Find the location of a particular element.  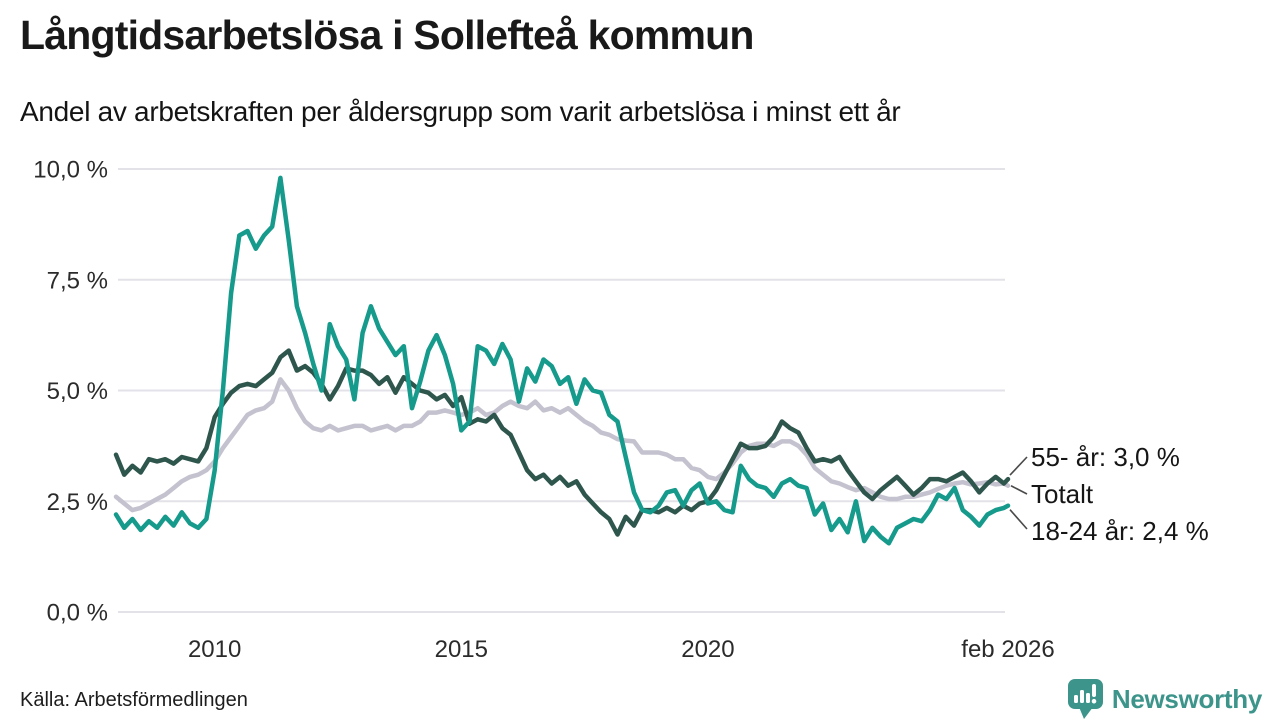

y-axis-tick-label: 5,0 % is located at coordinates (77, 391).